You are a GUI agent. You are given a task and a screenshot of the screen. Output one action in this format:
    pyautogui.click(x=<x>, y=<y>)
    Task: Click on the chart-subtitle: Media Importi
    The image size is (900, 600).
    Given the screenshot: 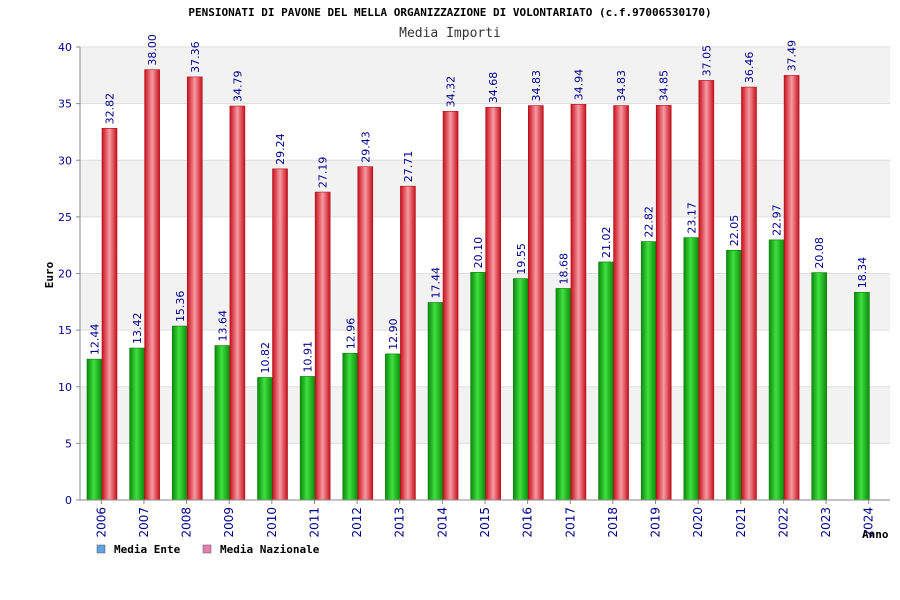 What is the action you would take?
    pyautogui.click(x=450, y=33)
    